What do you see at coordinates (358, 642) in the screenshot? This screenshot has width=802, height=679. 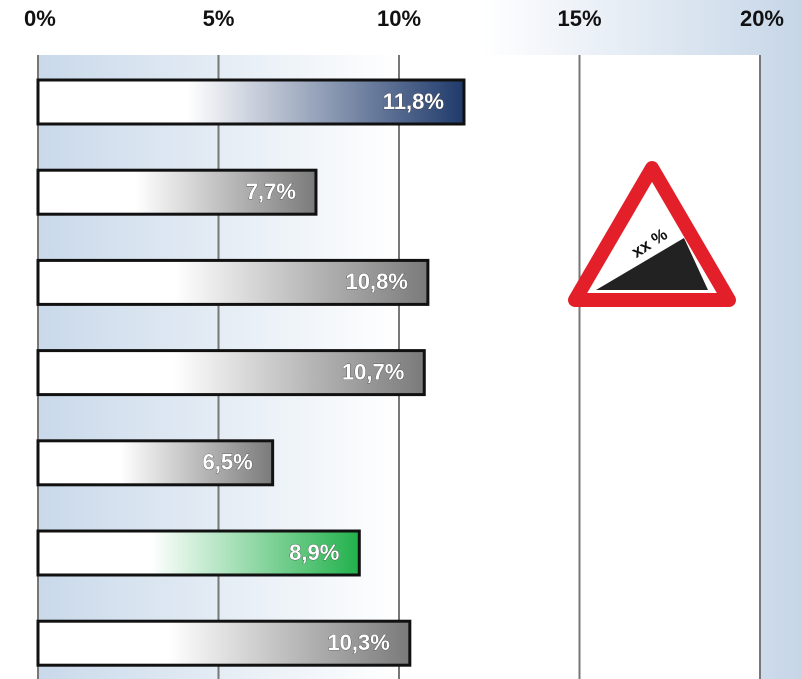 I see `value-label: 10,3%` at bounding box center [358, 642].